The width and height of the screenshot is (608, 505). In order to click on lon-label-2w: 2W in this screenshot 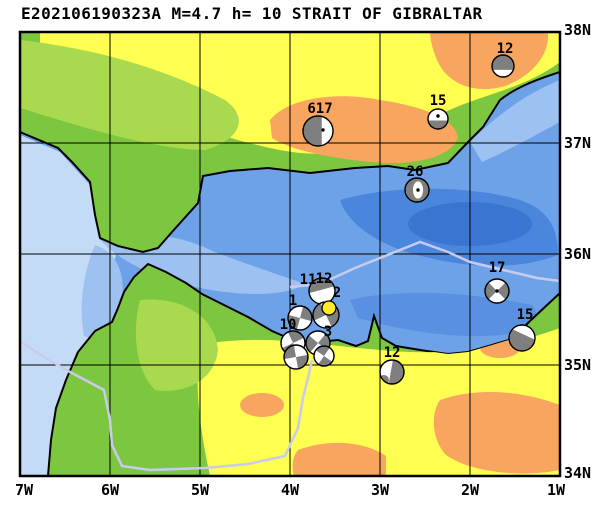, I will do `click(470, 490)`.